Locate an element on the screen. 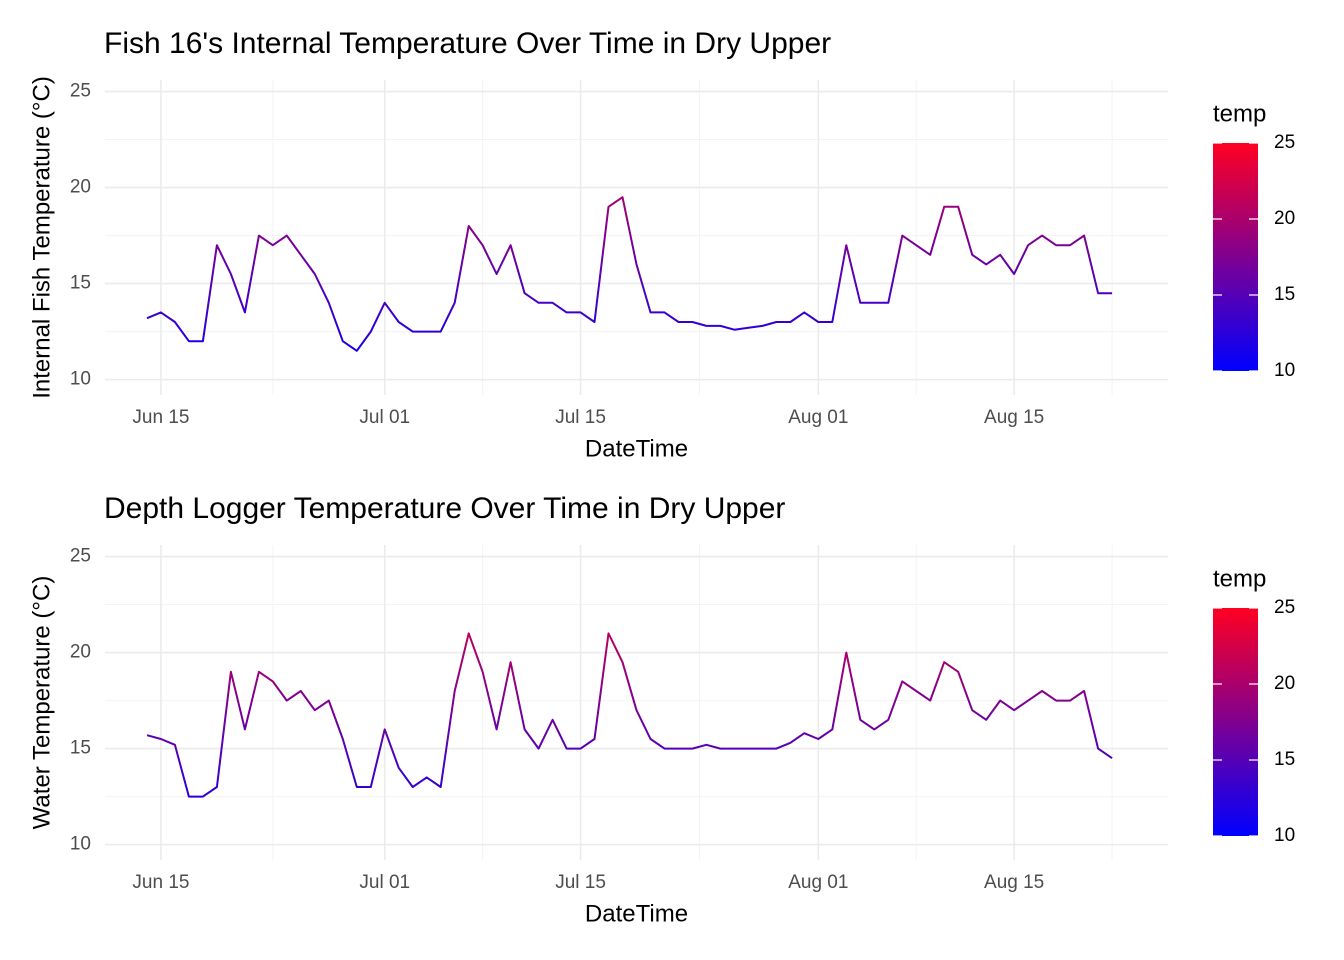 This screenshot has height=960, width=1344. y-axis-title: Internal Fish Temperature (°C) is located at coordinates (41, 237).